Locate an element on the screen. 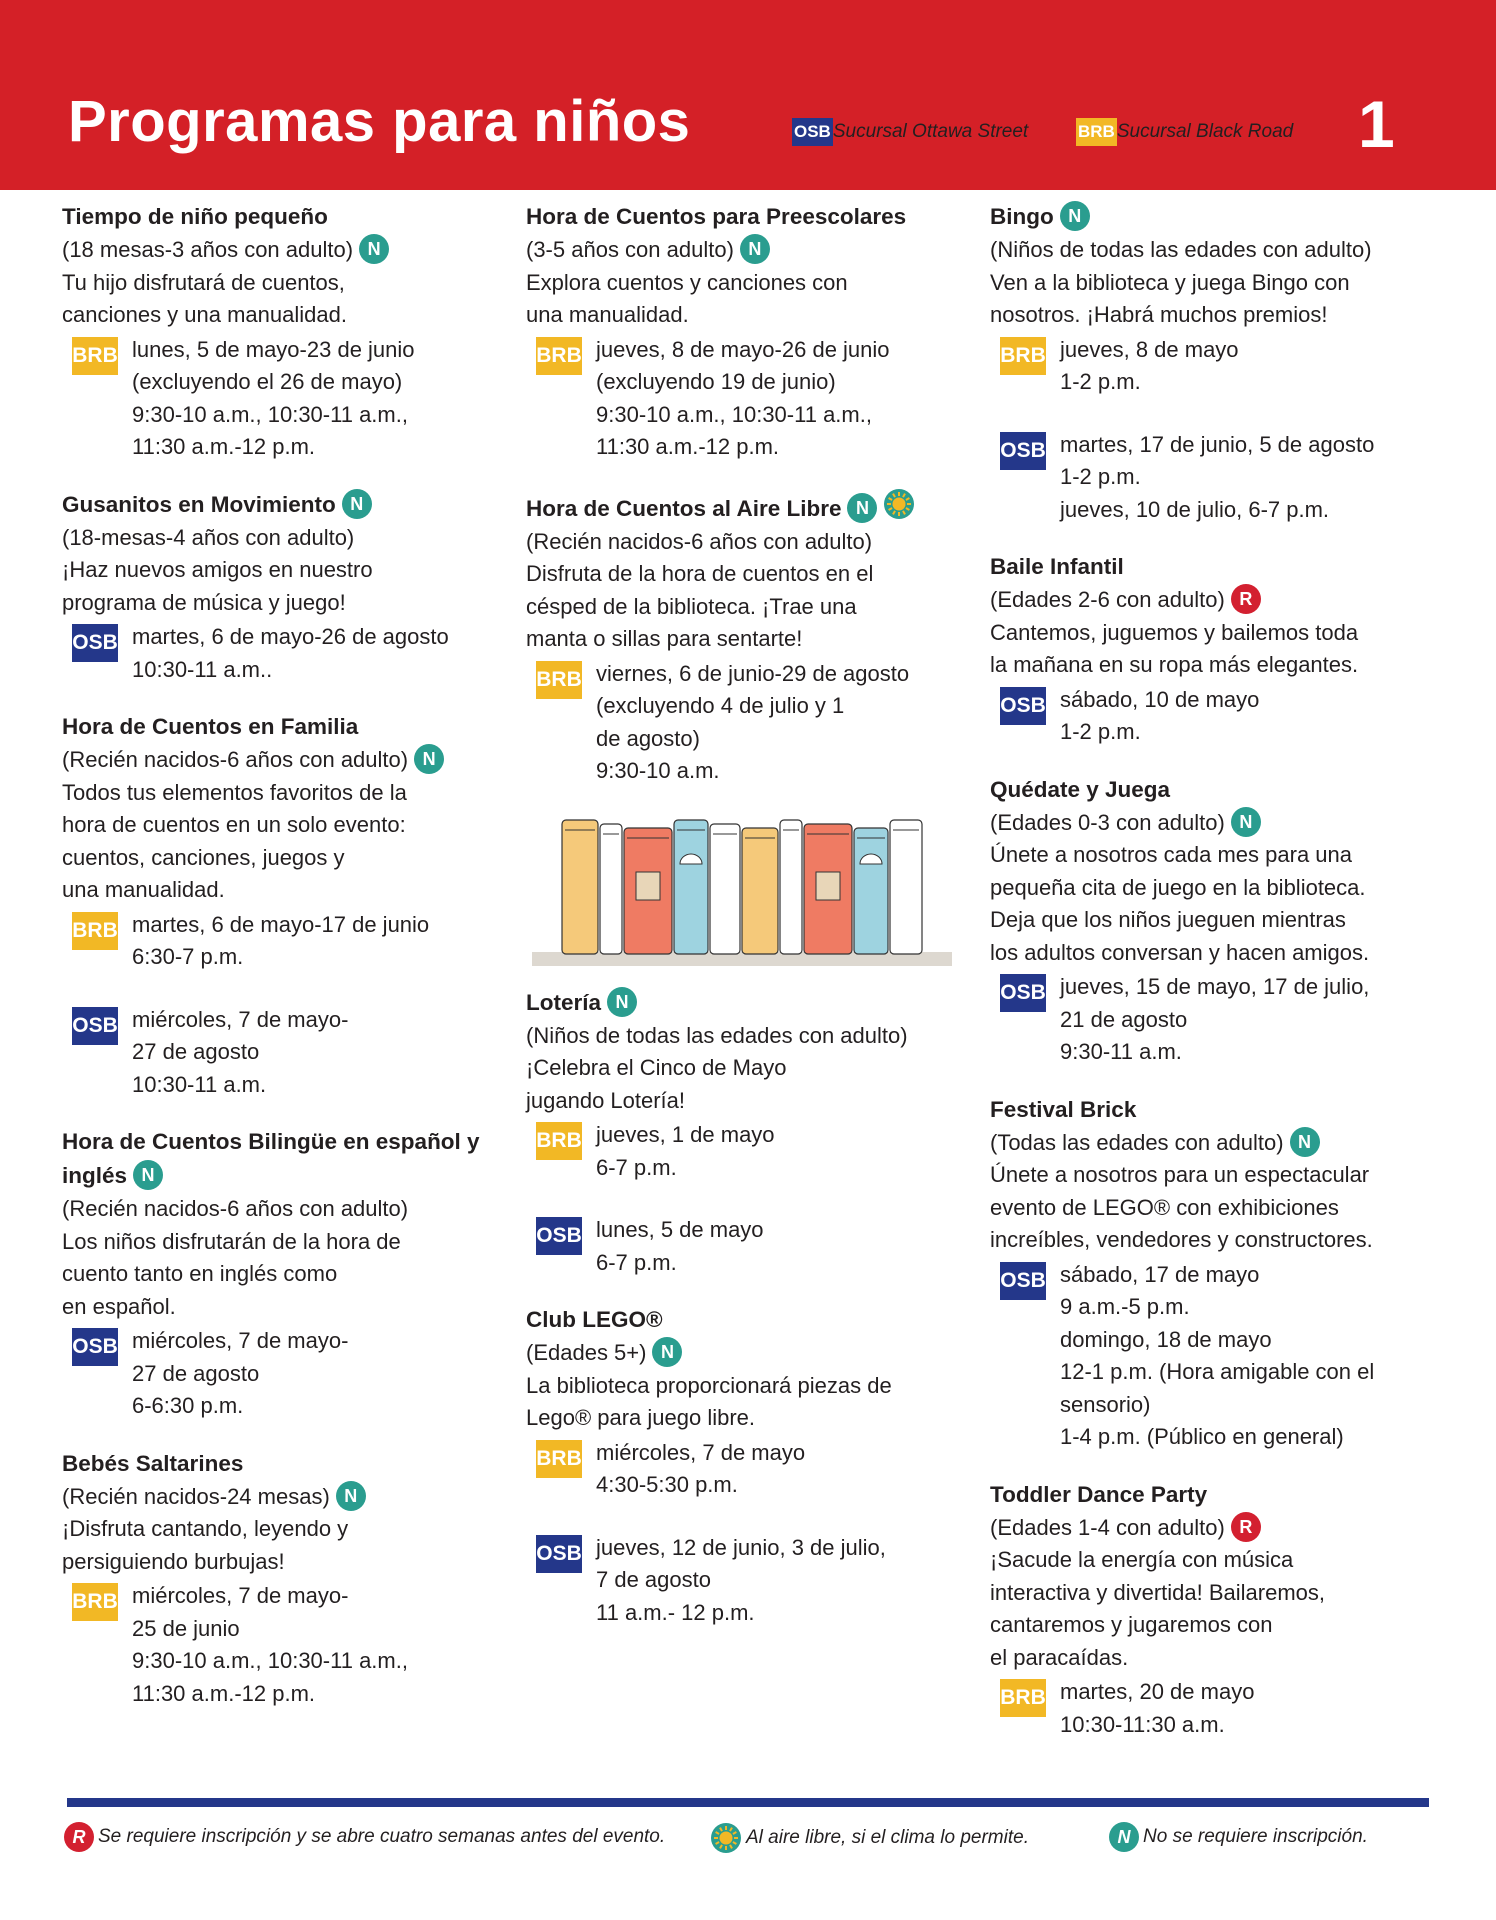 The height and width of the screenshot is (1920, 1496). description-line: cuento tanto en inglés como is located at coordinates (200, 1273).